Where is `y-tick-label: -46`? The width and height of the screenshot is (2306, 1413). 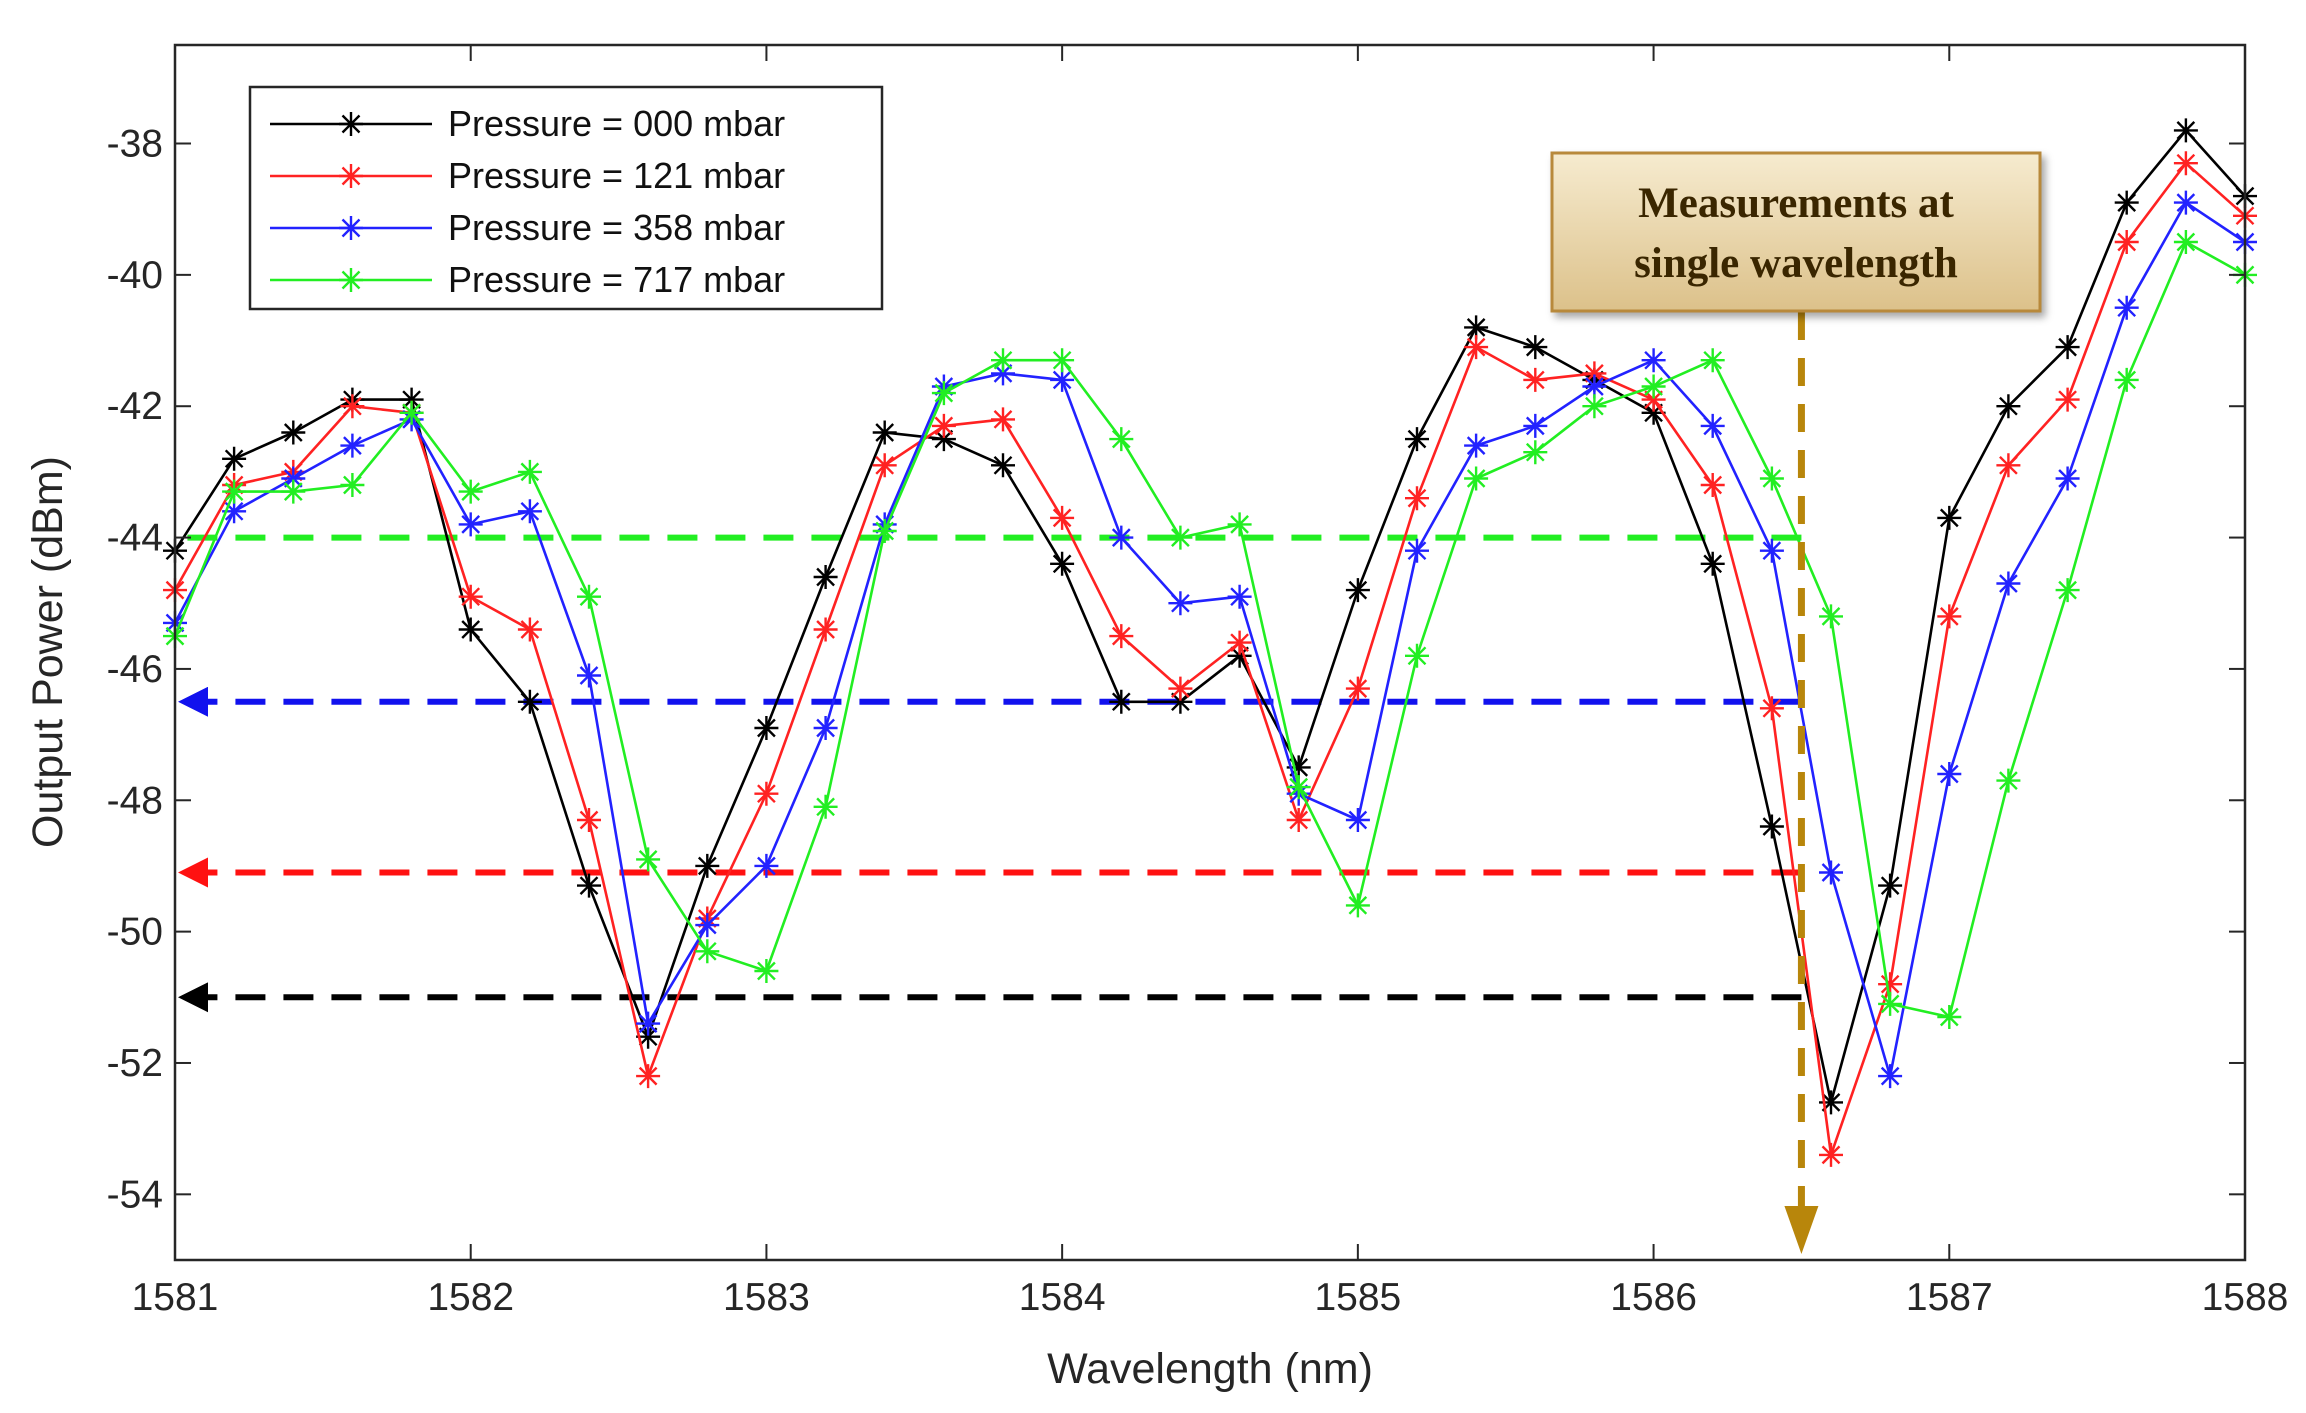
y-tick-label: -46 is located at coordinates (135, 669).